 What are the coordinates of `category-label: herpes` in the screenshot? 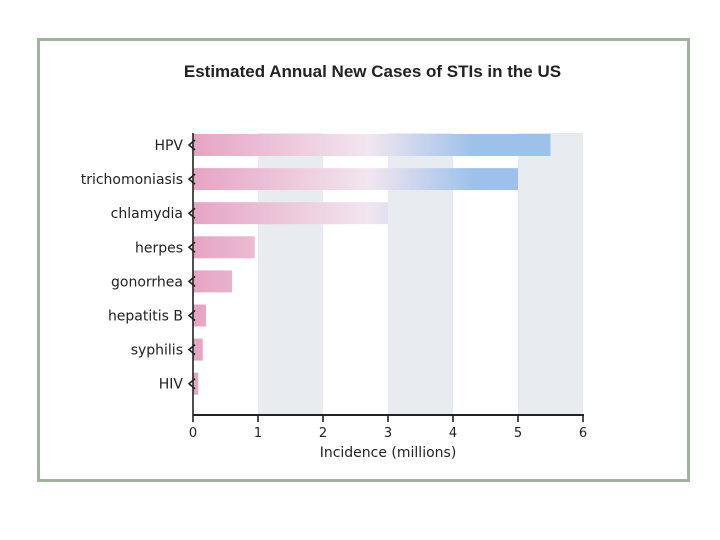 It's located at (159, 248).